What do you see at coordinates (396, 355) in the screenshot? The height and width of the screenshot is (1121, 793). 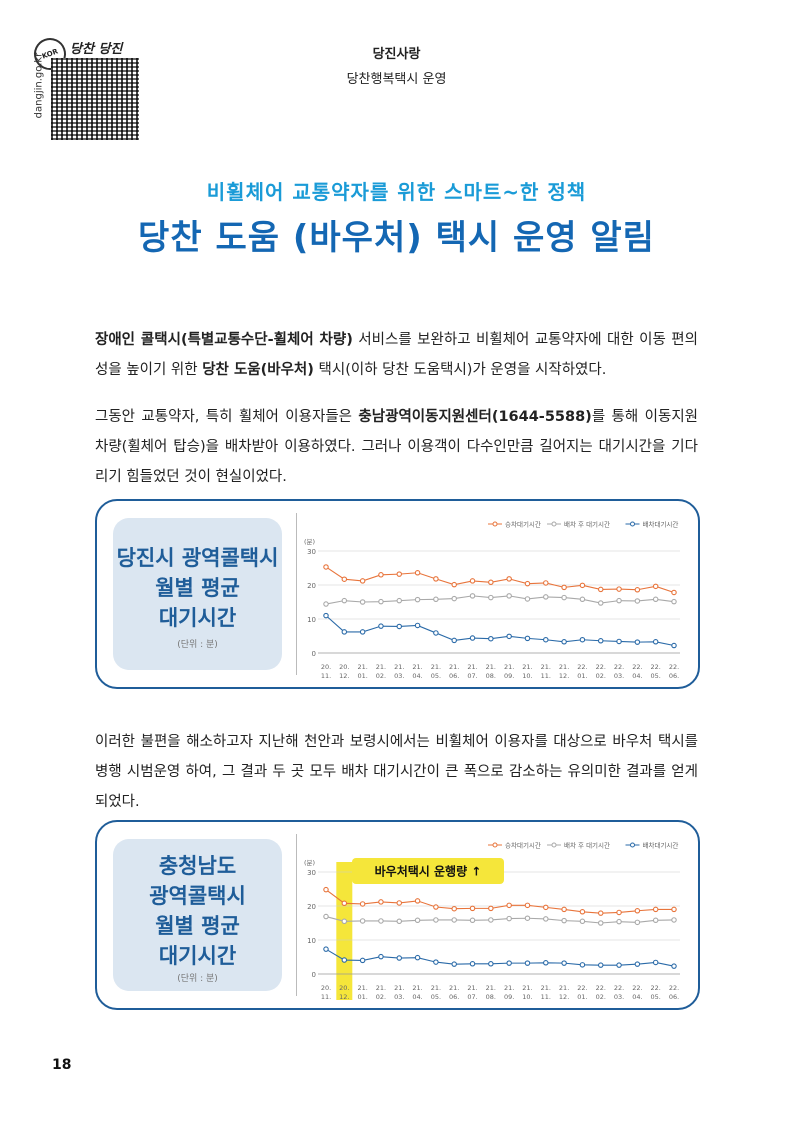 I see `paragraph-text: 서비스를 보완하고 비휠체어 교통약자에 대한 이동 편의성을 높이기 위한` at bounding box center [396, 355].